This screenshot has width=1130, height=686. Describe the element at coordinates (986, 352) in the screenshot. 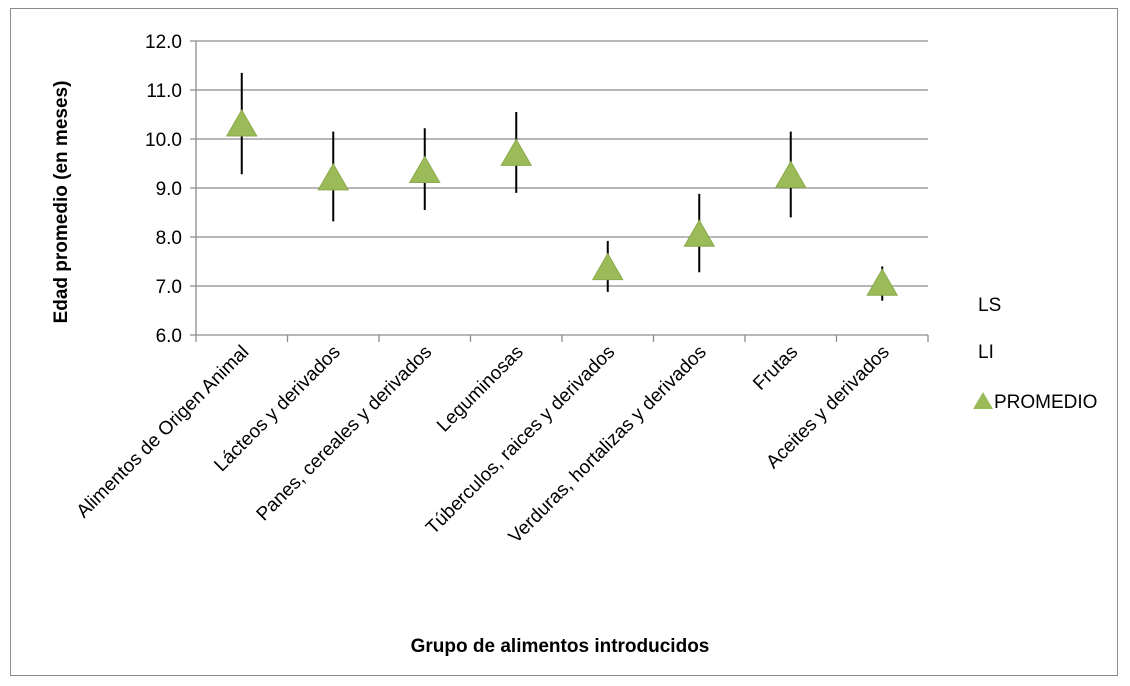

I see `legend-entry-li: LI` at that location.